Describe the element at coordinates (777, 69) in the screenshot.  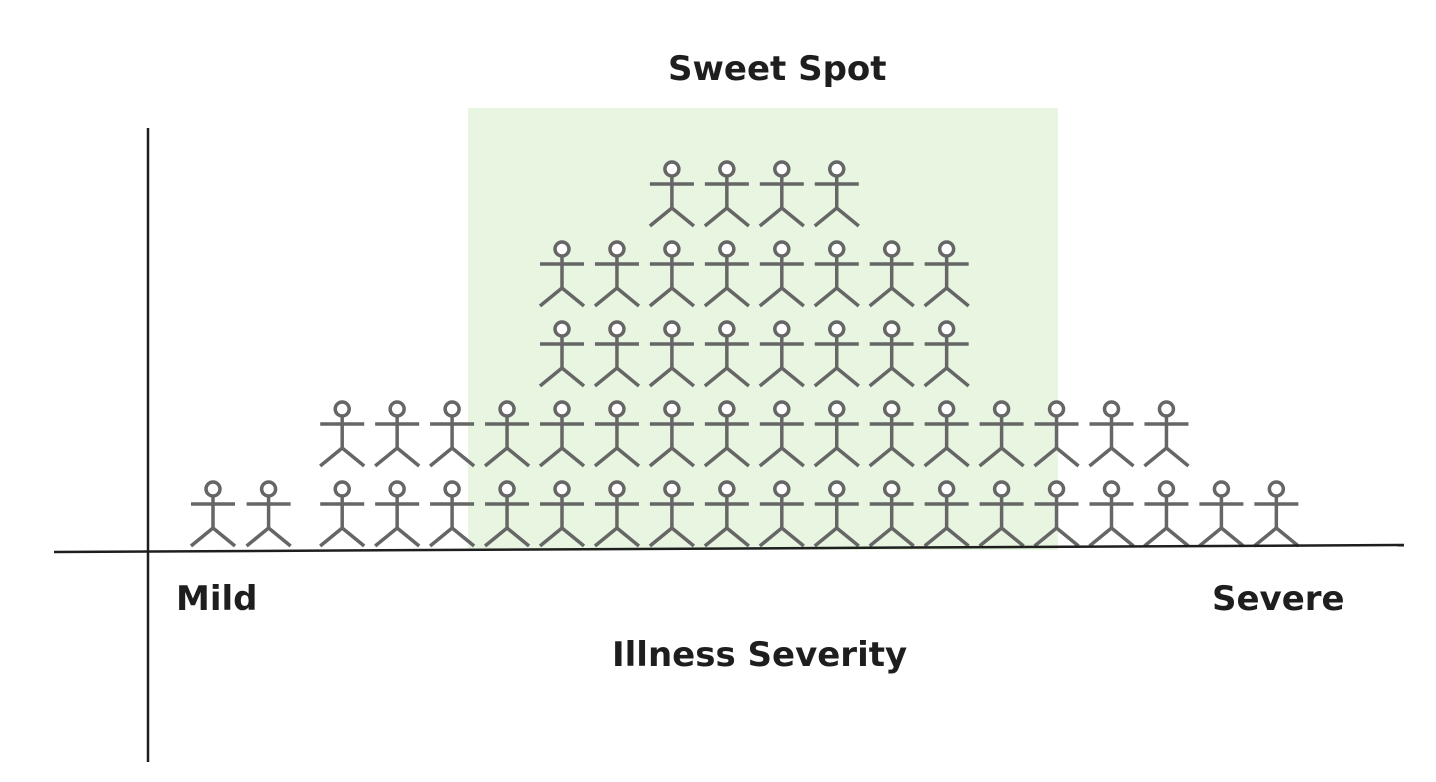
I see `sweet-spot-label: Sweet Spot` at that location.